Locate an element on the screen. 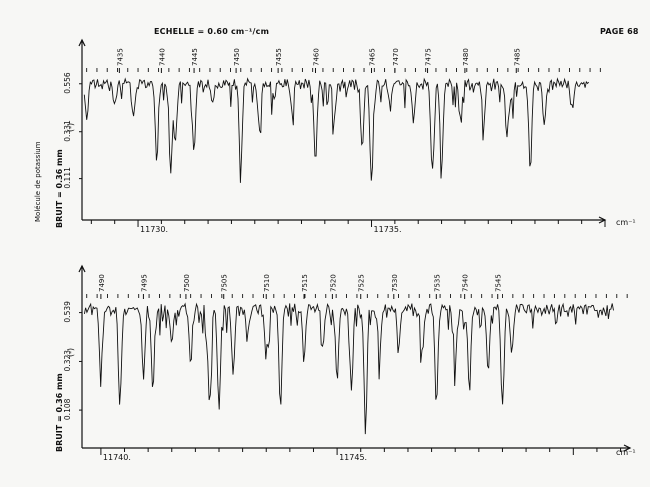 The height and width of the screenshot is (487, 650). line-number-label: 7540 is located at coordinates (466, 283).